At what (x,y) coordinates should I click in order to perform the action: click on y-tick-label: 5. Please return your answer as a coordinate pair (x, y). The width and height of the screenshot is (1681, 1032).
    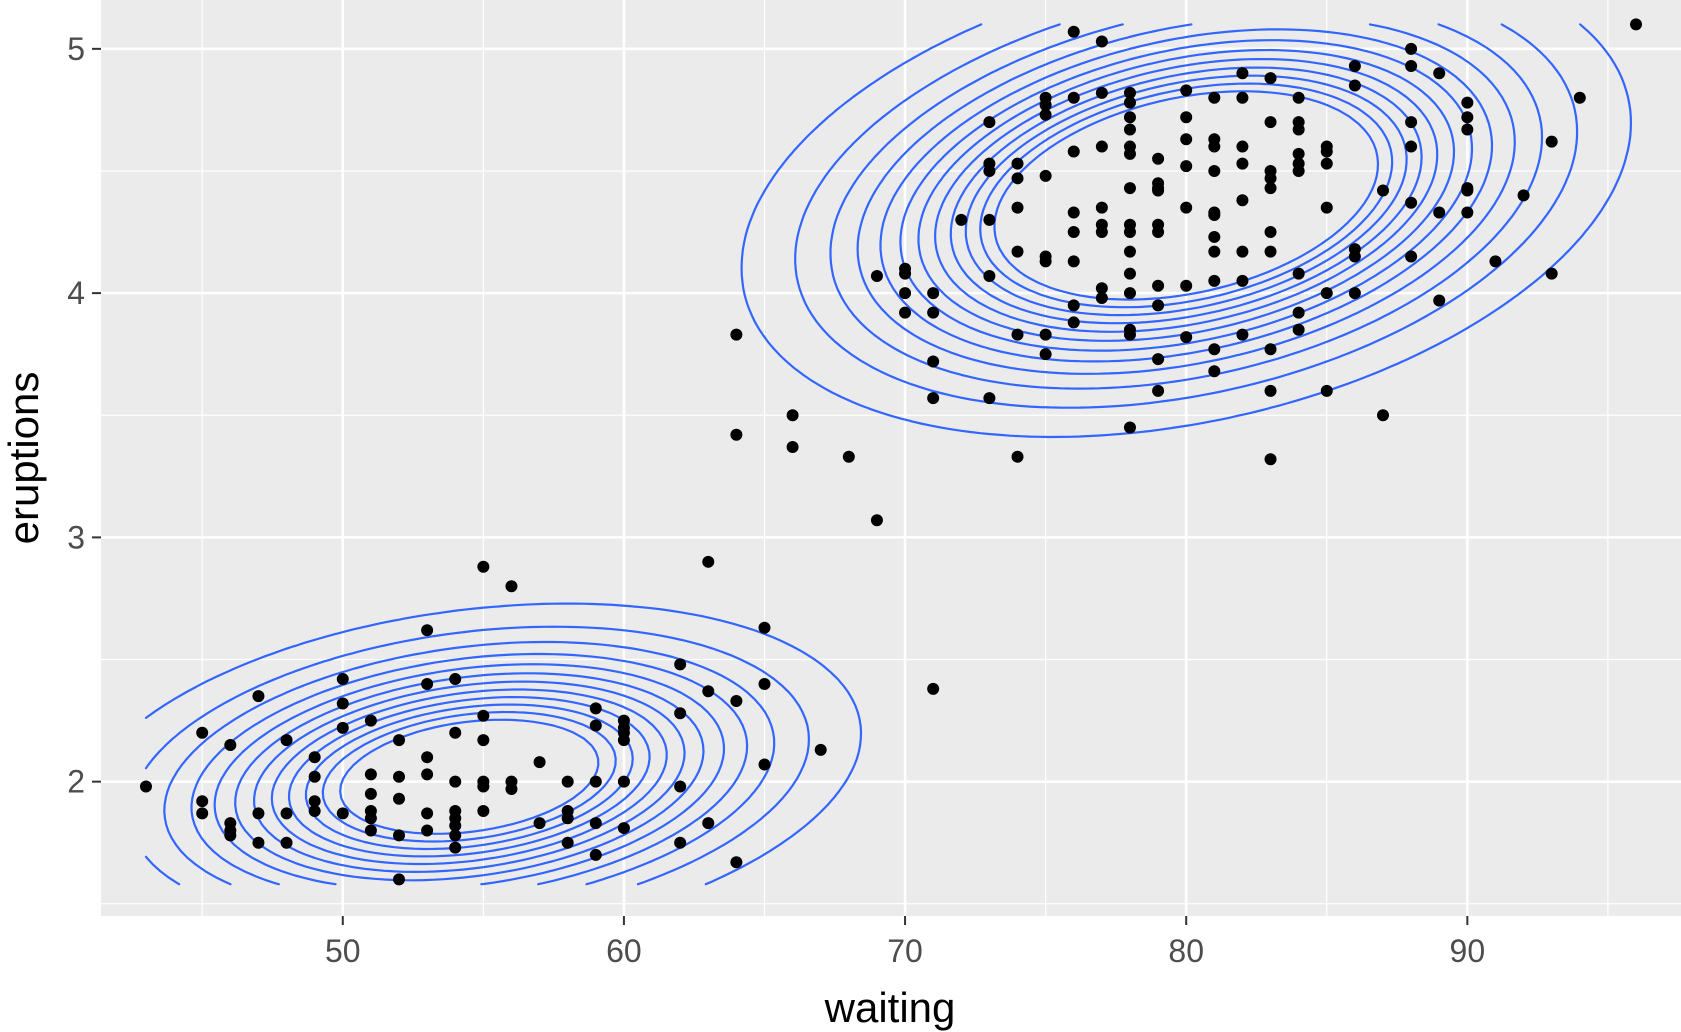
    Looking at the image, I should click on (76, 49).